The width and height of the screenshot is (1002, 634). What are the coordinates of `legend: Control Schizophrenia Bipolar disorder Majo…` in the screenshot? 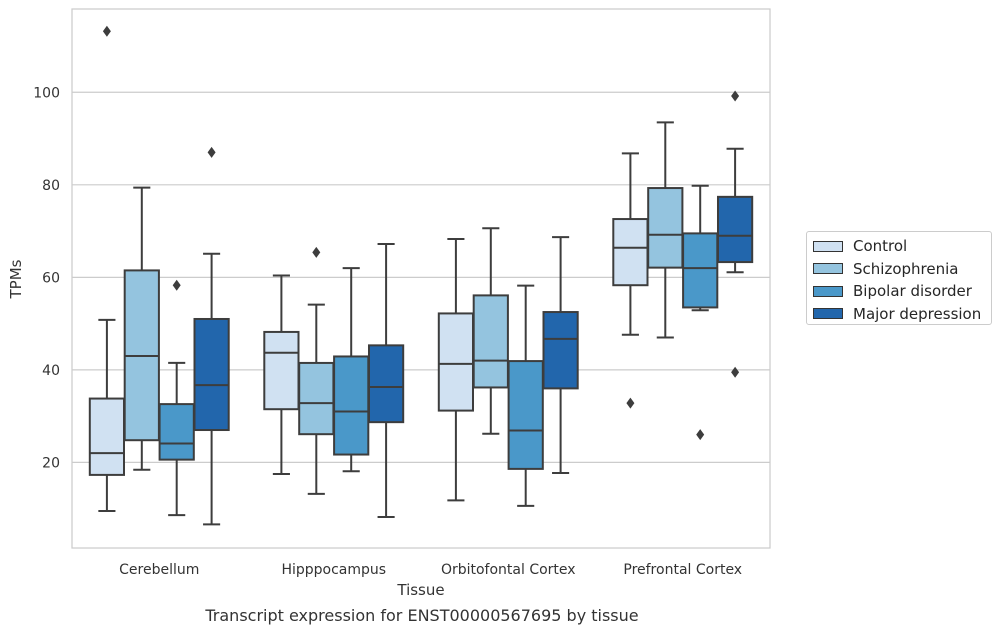 It's located at (899, 278).